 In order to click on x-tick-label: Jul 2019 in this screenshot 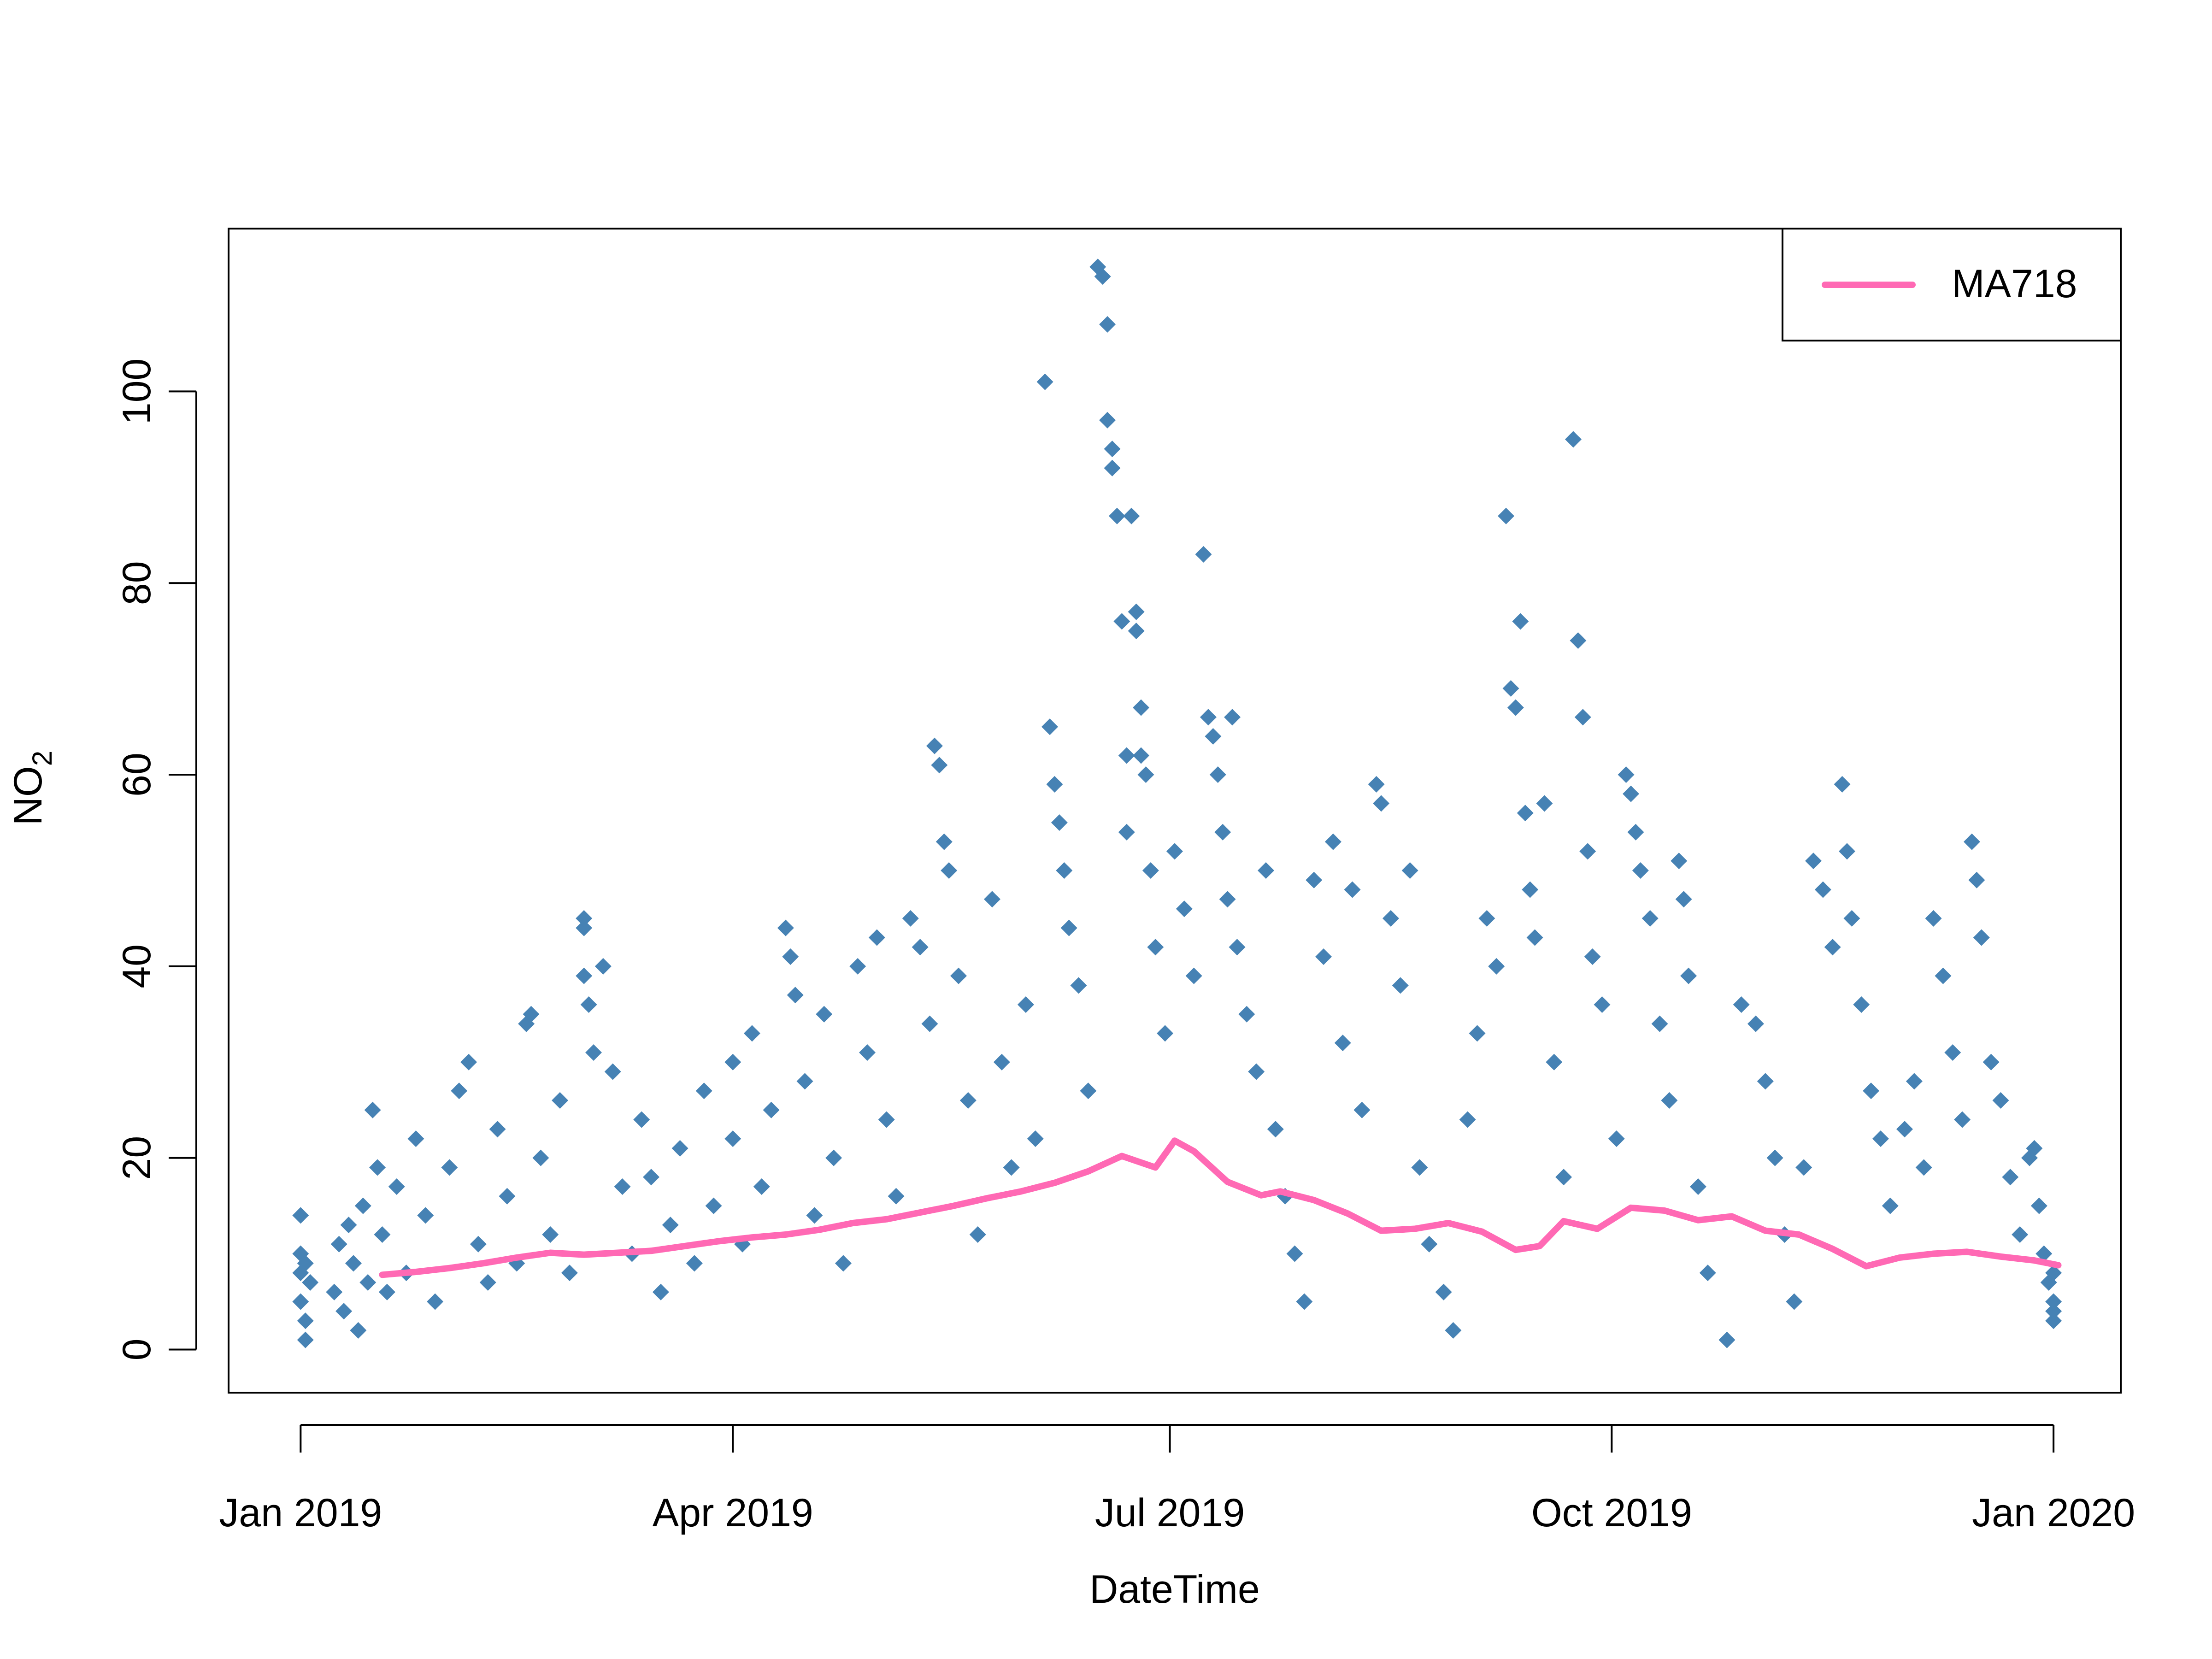, I will do `click(1170, 1513)`.